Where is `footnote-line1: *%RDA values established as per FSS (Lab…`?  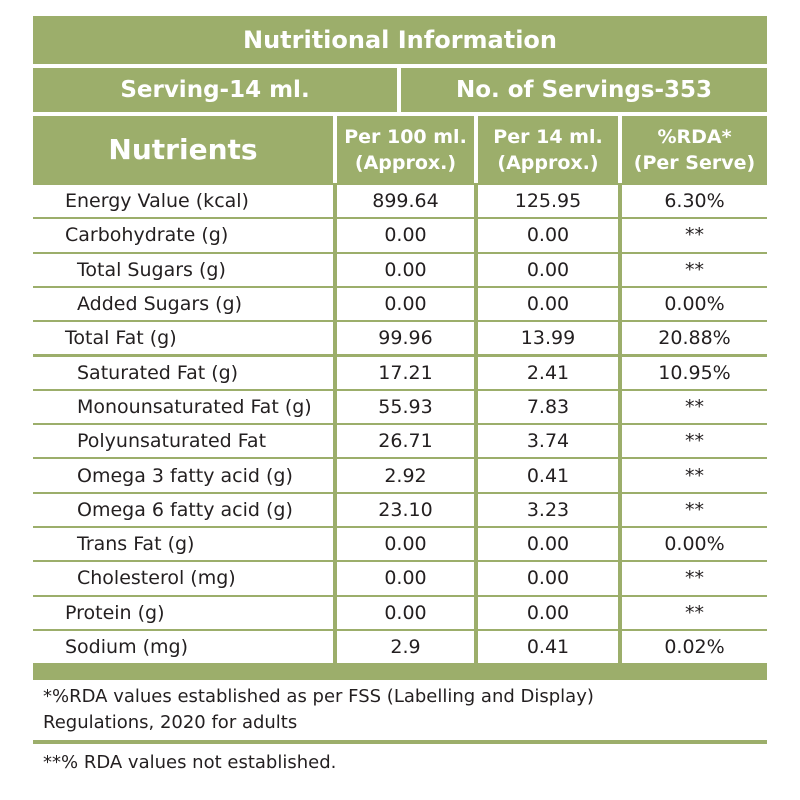 footnote-line1: *%RDA values established as per FSS (Lab… is located at coordinates (318, 696).